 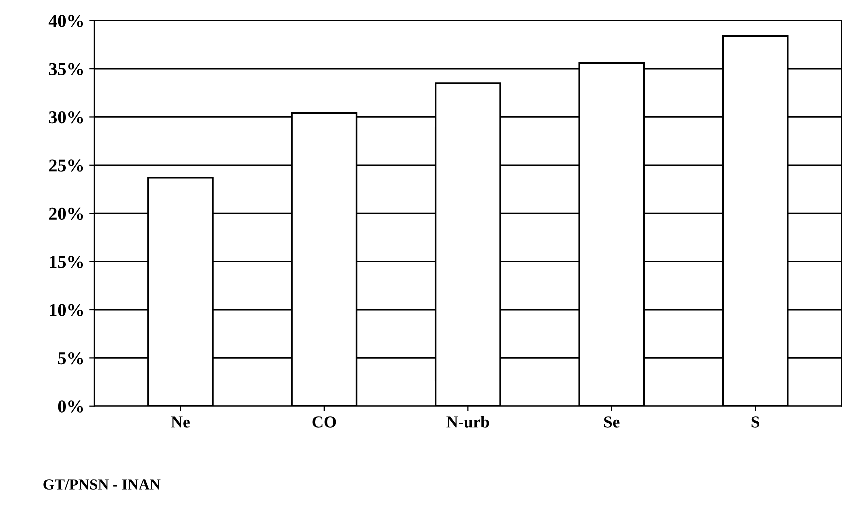 I want to click on y-tick-label: 40%, so click(x=66, y=21).